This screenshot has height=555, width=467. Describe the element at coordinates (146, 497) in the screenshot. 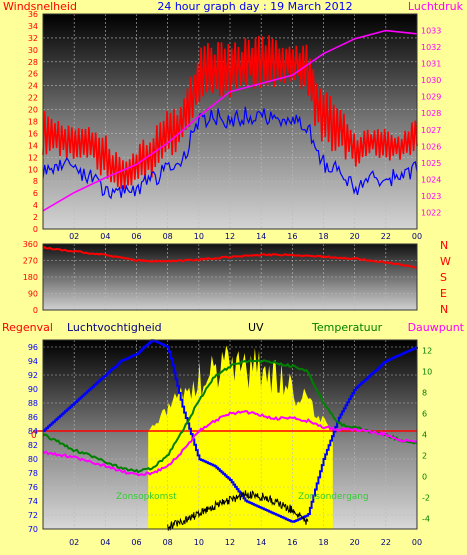

I see `sunrise-annotation: Zonsopkomst` at that location.